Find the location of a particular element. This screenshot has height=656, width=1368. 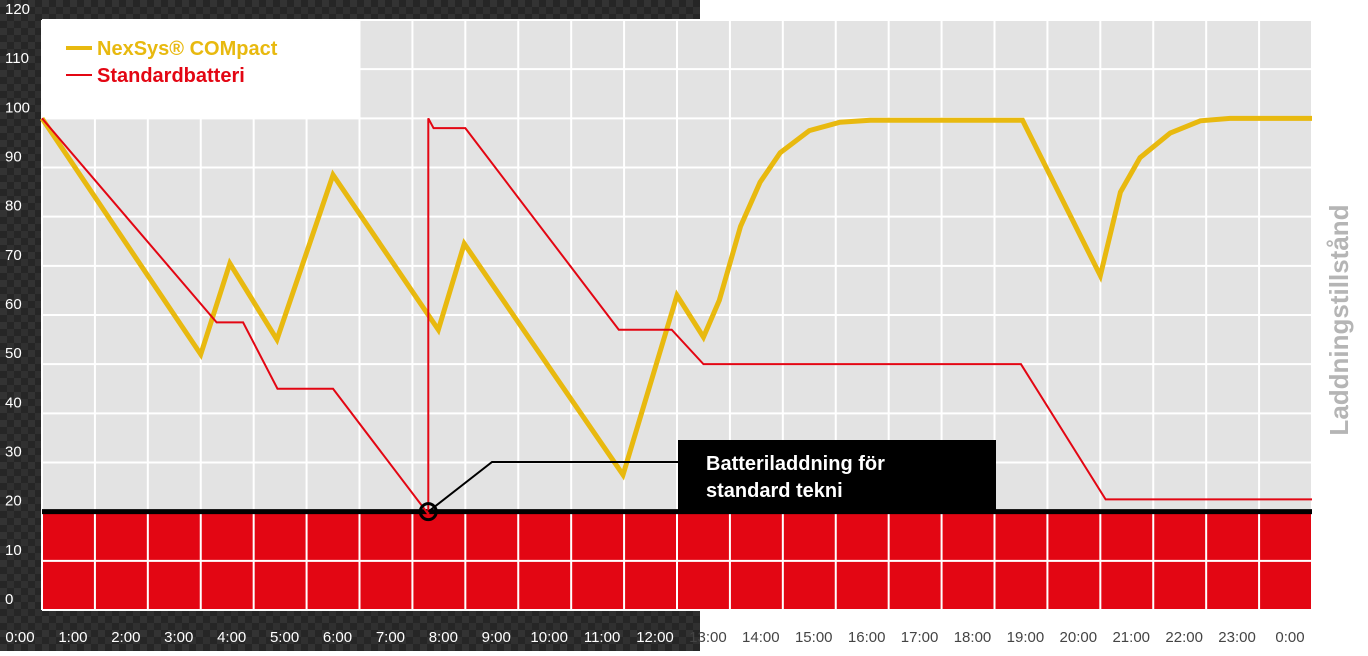

y-tick-label: 60 is located at coordinates (13, 304).